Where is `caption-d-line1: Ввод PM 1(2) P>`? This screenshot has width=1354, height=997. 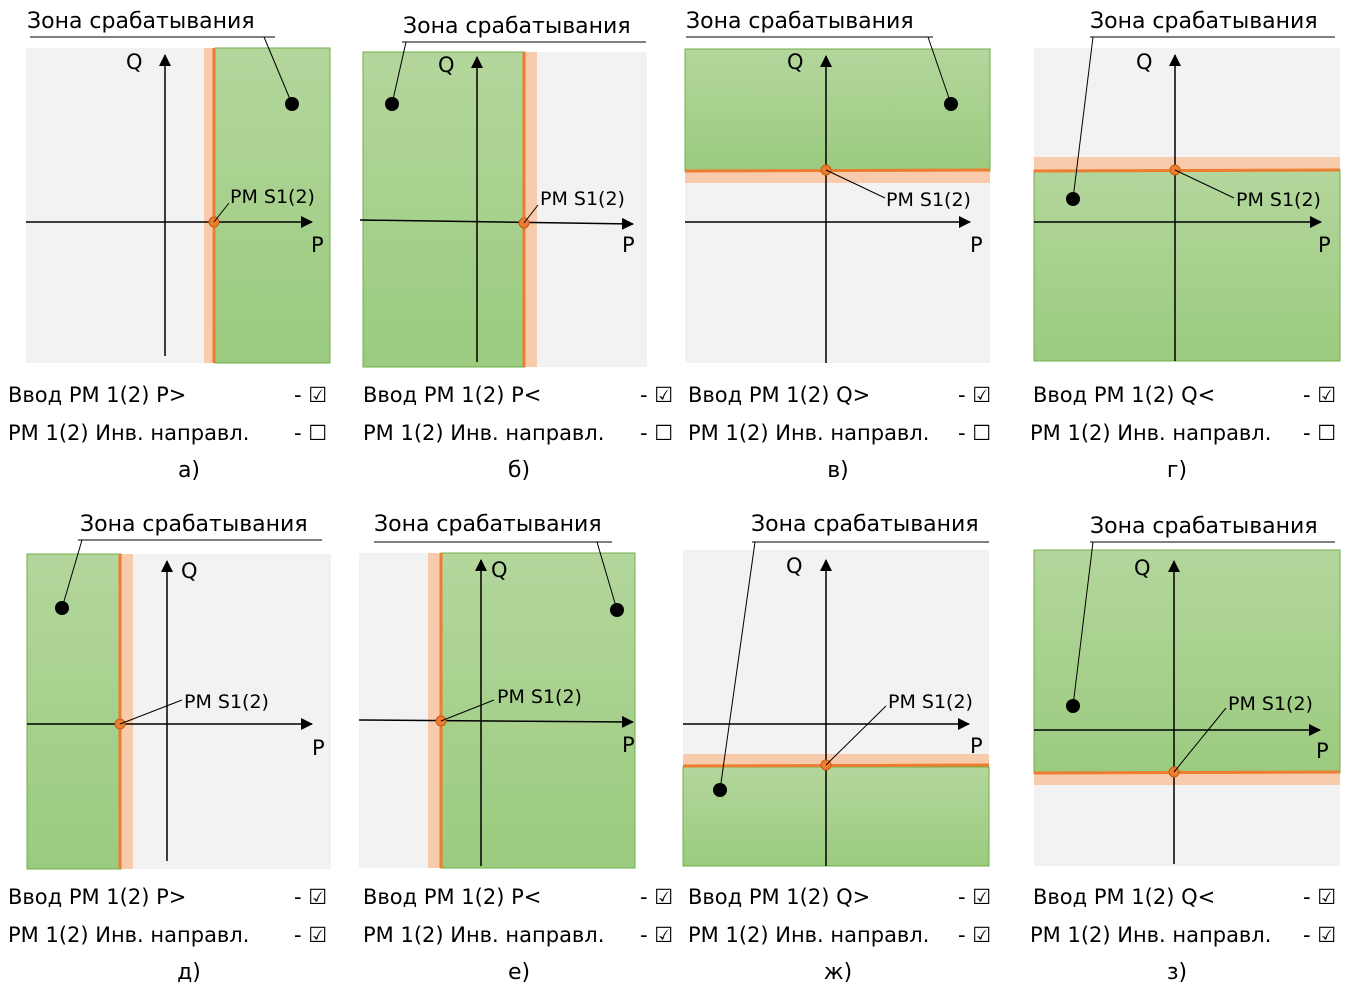 caption-d-line1: Ввод PM 1(2) P> is located at coordinates (97, 897).